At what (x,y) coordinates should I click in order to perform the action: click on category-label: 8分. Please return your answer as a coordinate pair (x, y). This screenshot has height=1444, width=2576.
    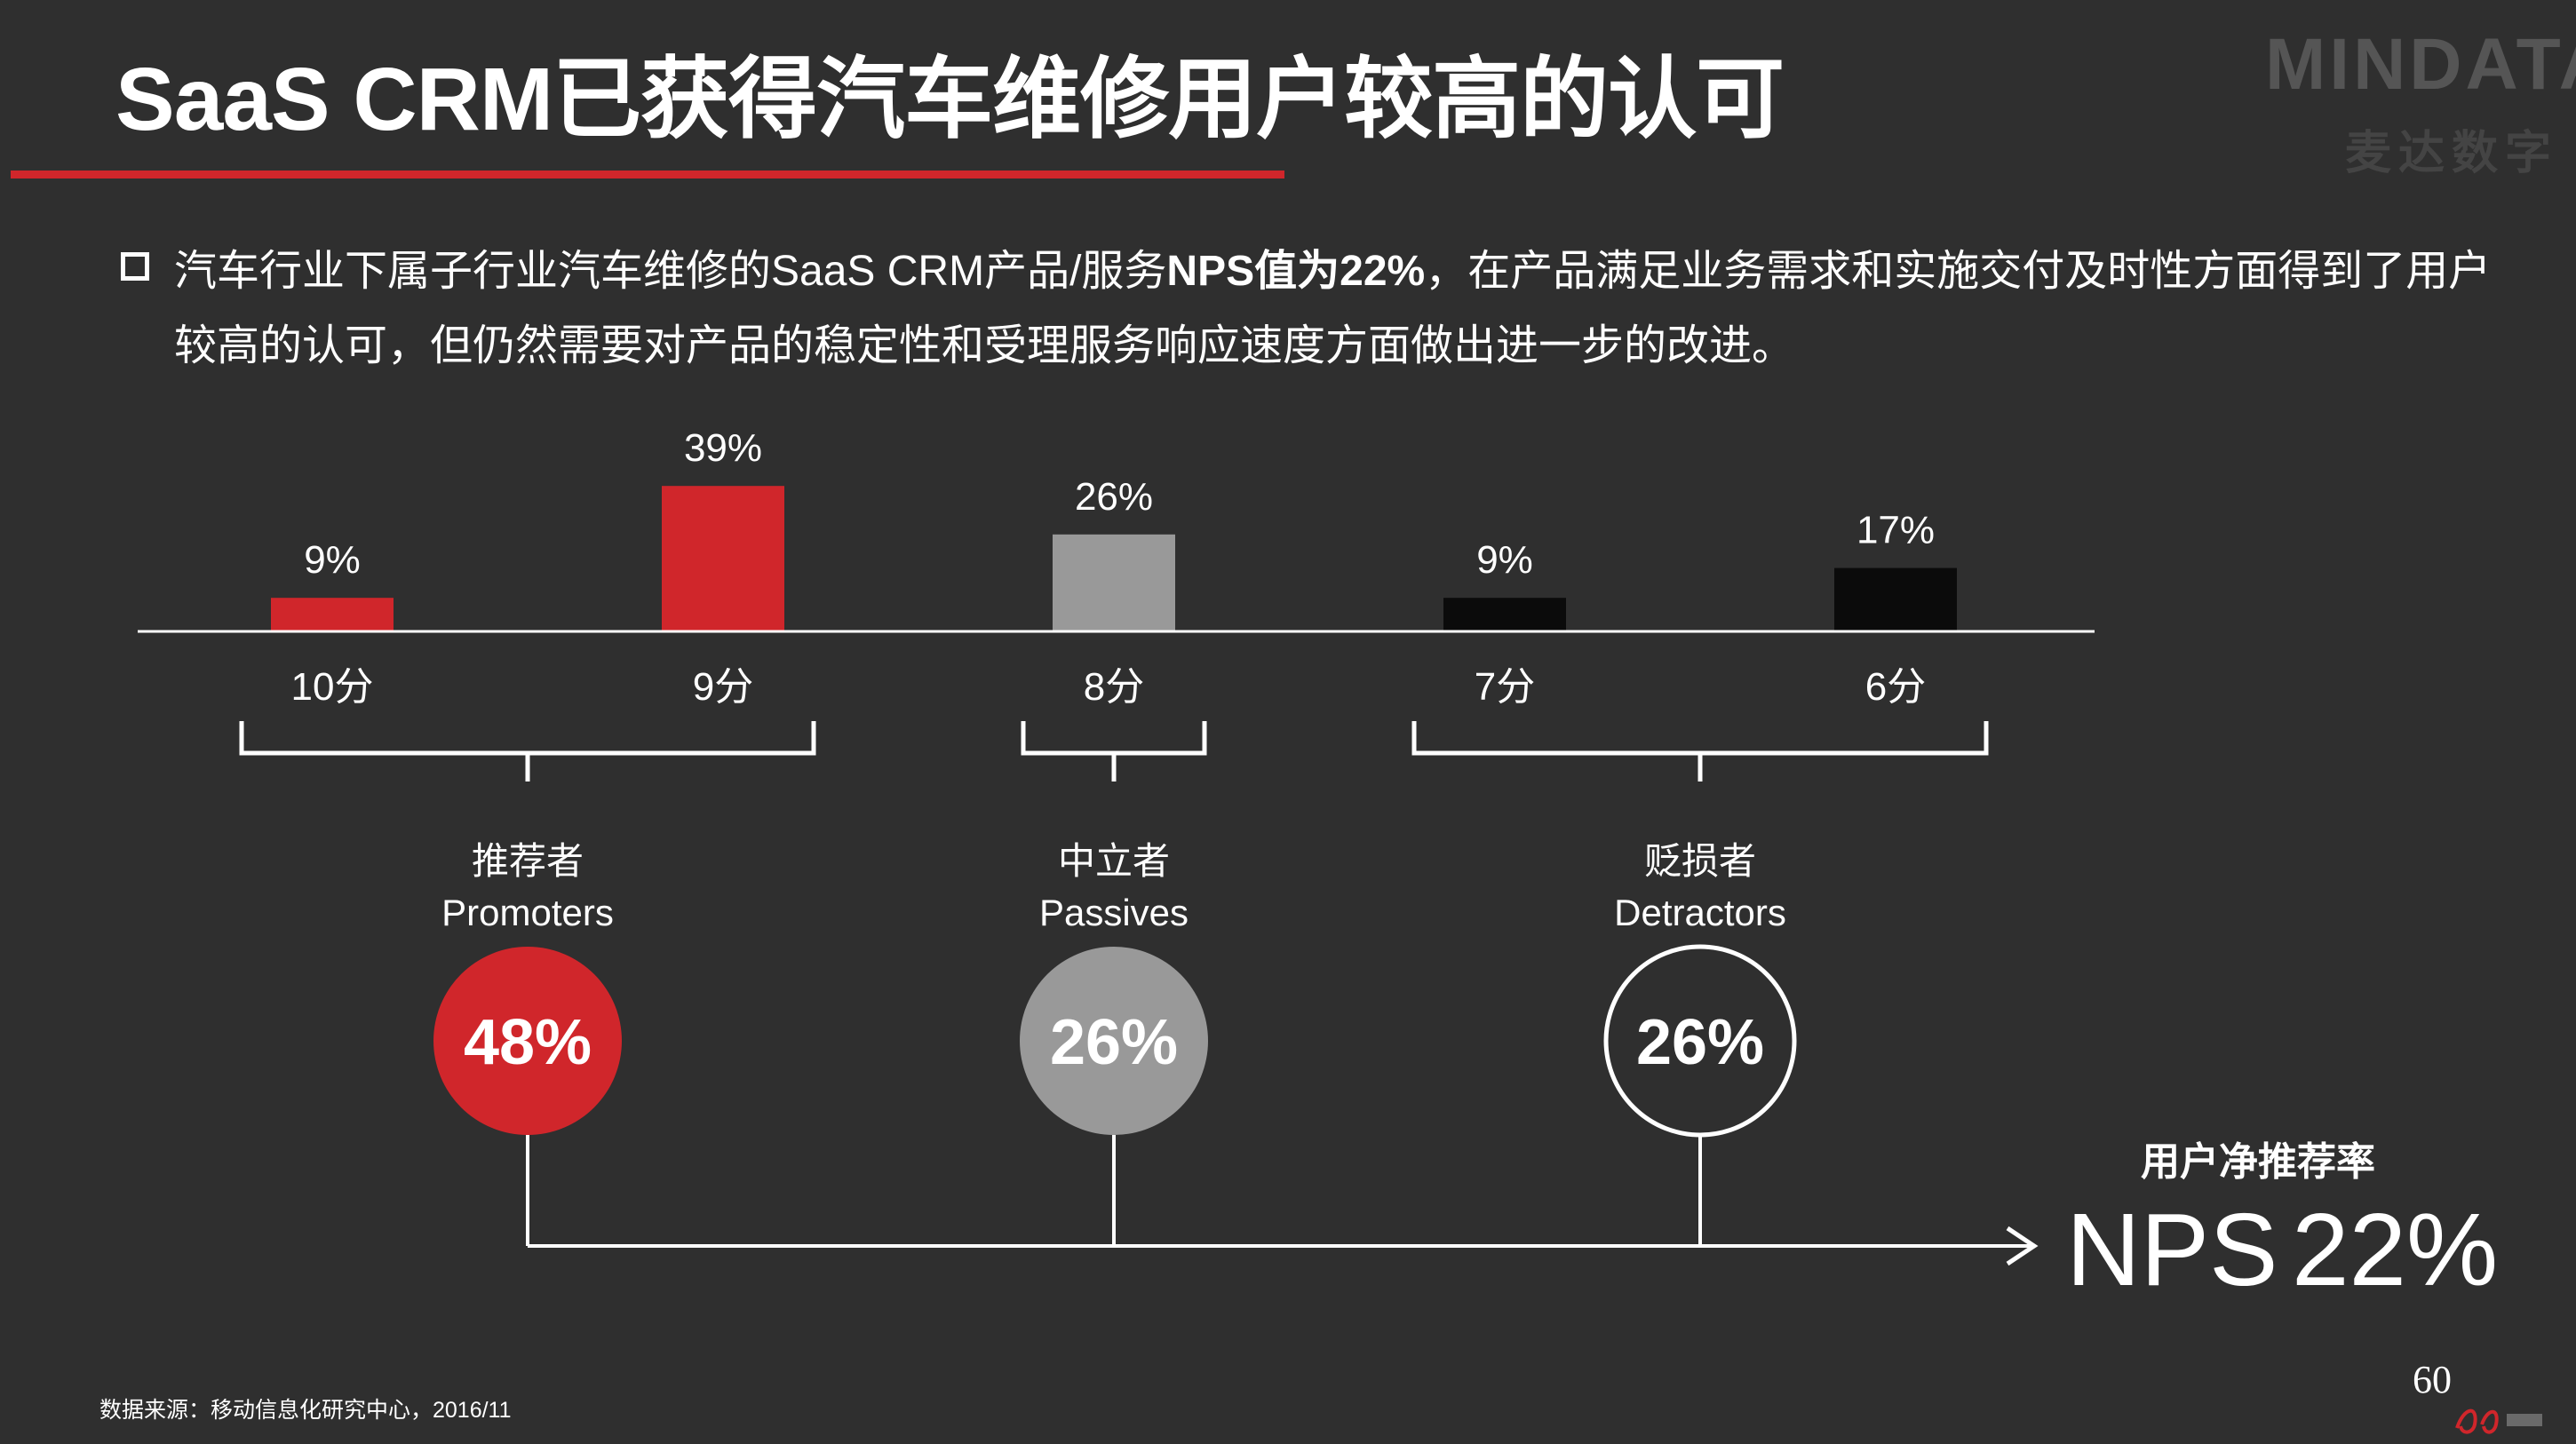
    Looking at the image, I should click on (1114, 687).